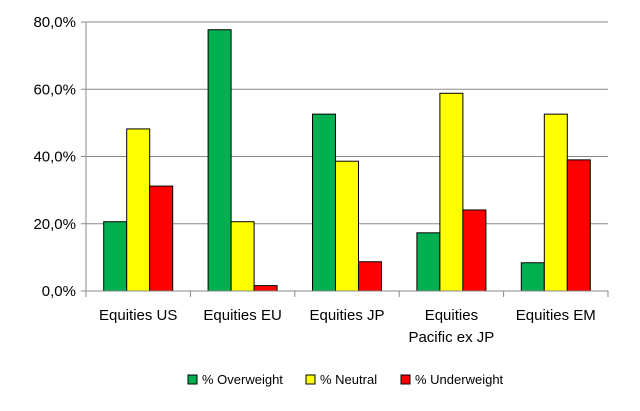  I want to click on y-tick-label: 40,0%, so click(54, 157).